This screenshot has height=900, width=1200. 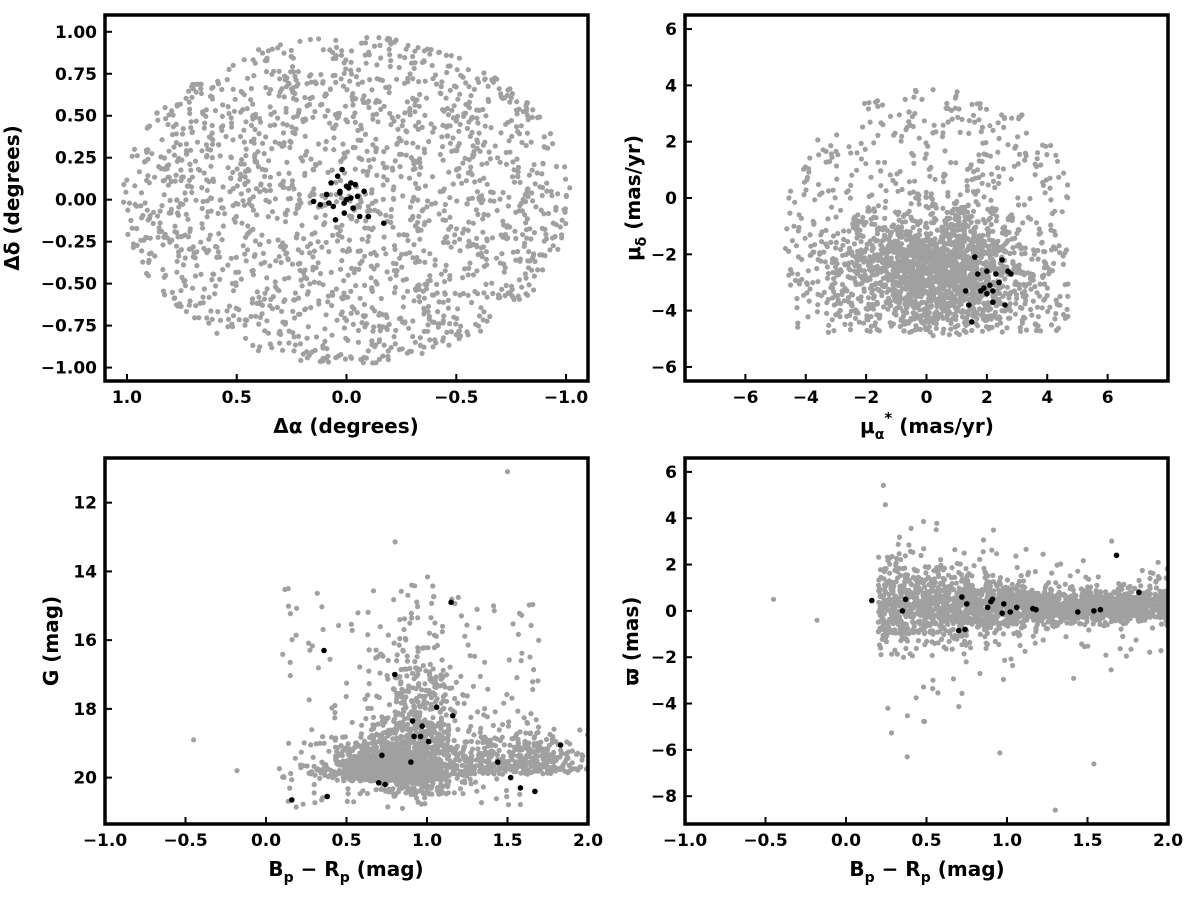 I want to click on x-tick-label: −4, so click(x=806, y=398).